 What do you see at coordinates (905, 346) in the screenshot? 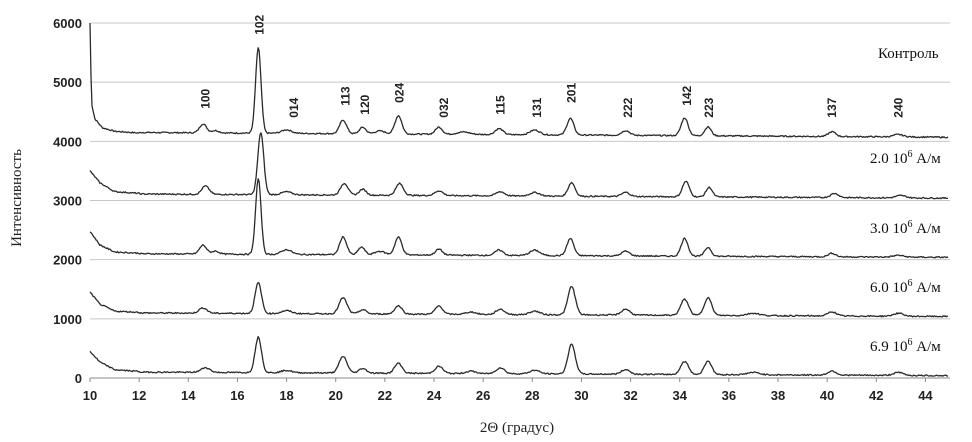
I see `series-label: 6.9 106 А/м` at bounding box center [905, 346].